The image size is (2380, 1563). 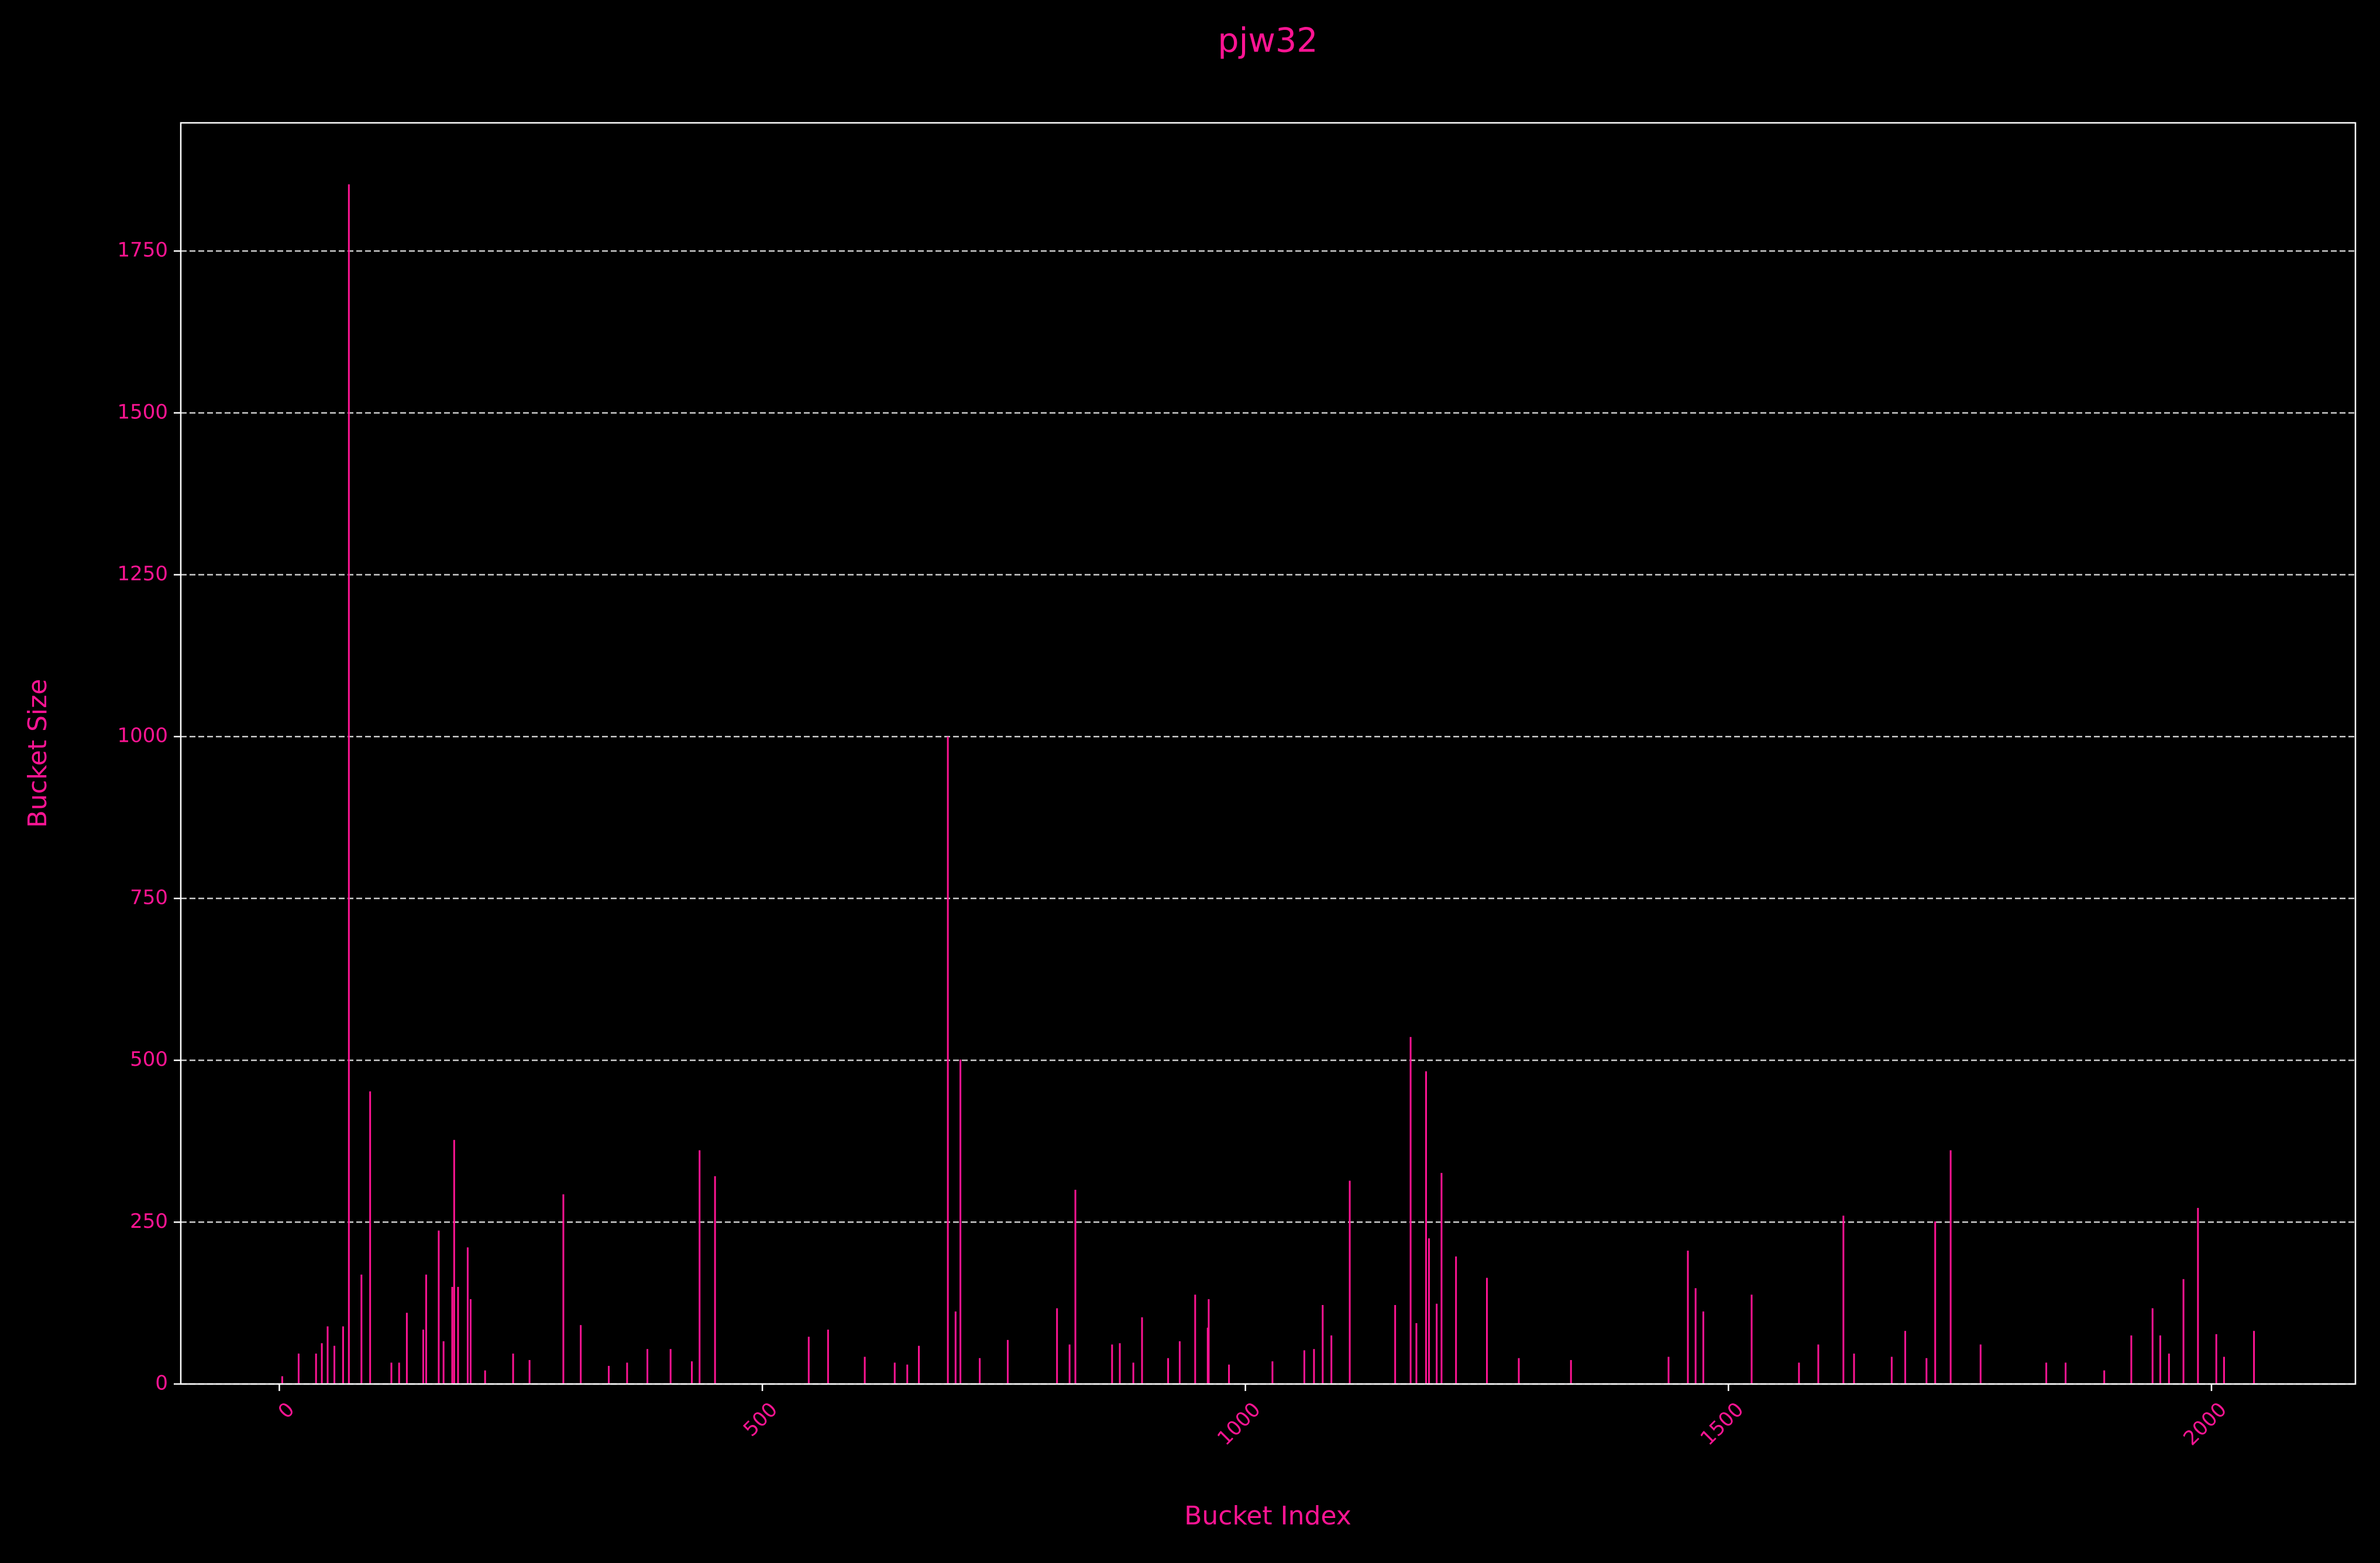 What do you see at coordinates (161, 1383) in the screenshot?
I see `y-tick-label: 0` at bounding box center [161, 1383].